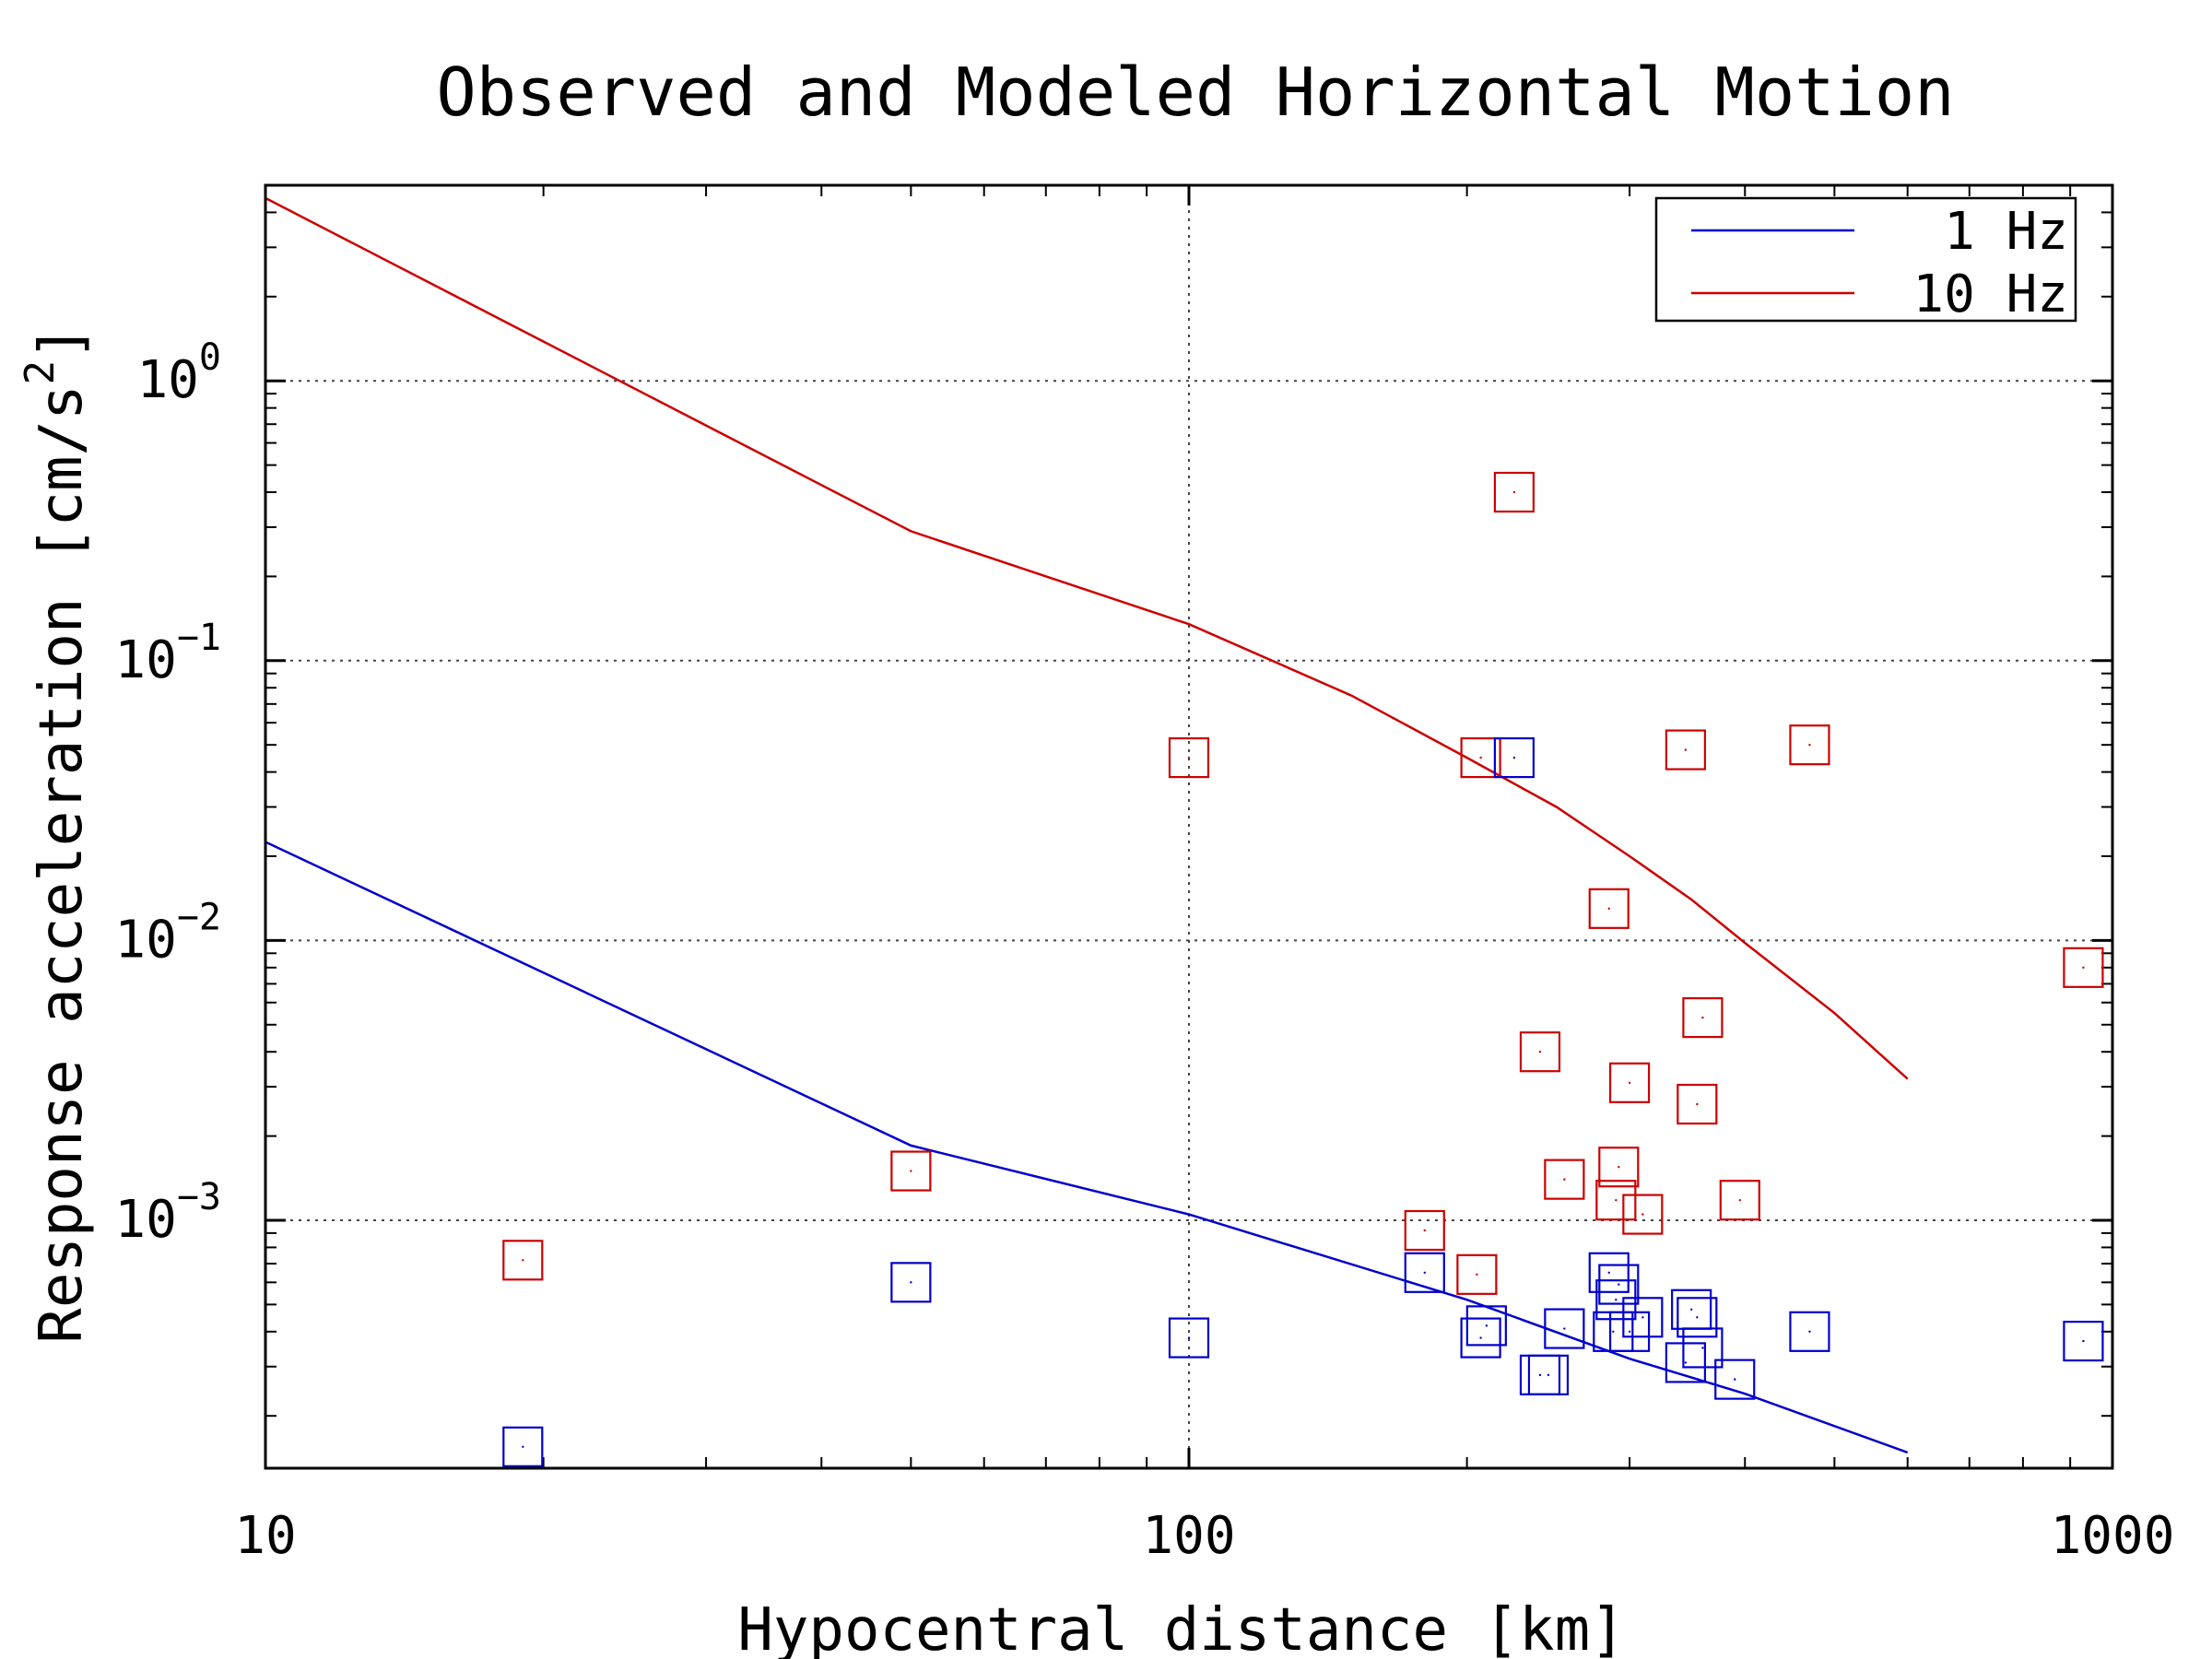 Image resolution: width=2212 pixels, height=1659 pixels. Describe the element at coordinates (2006, 232) in the screenshot. I see `legend-label: 1 Hz` at that location.